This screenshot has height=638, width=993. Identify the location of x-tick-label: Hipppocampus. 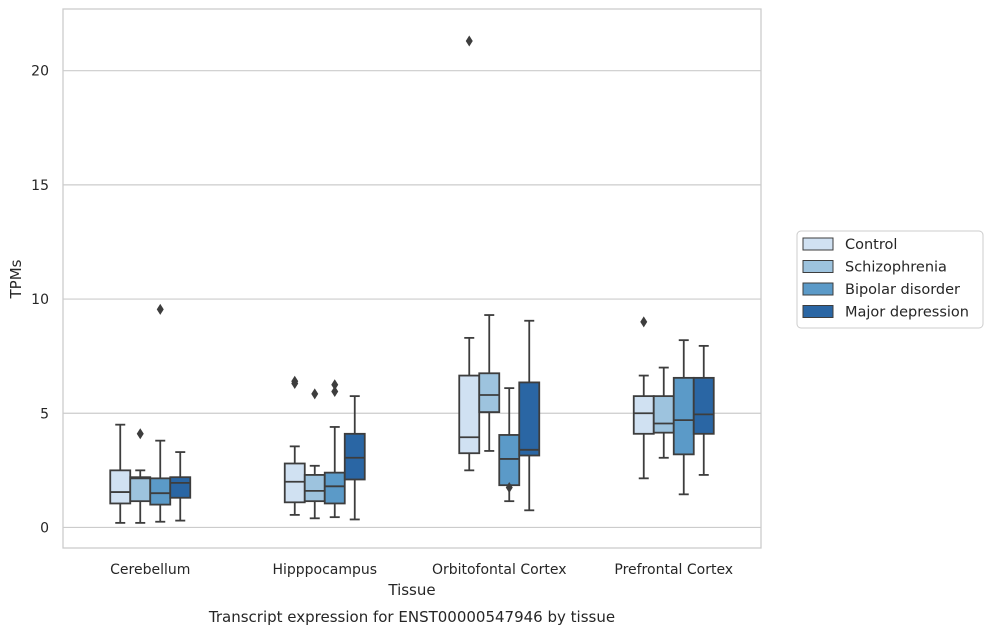
(324, 570).